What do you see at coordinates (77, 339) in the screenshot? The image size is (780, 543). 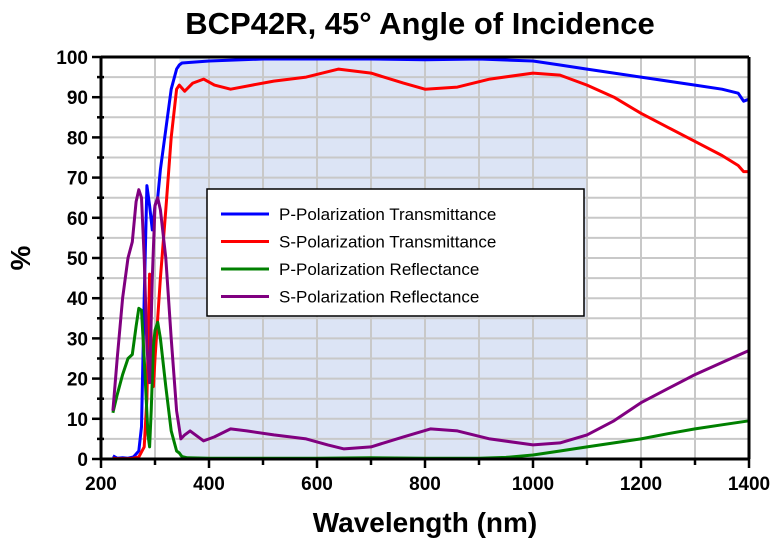 I see `y-tick-label: 30` at bounding box center [77, 339].